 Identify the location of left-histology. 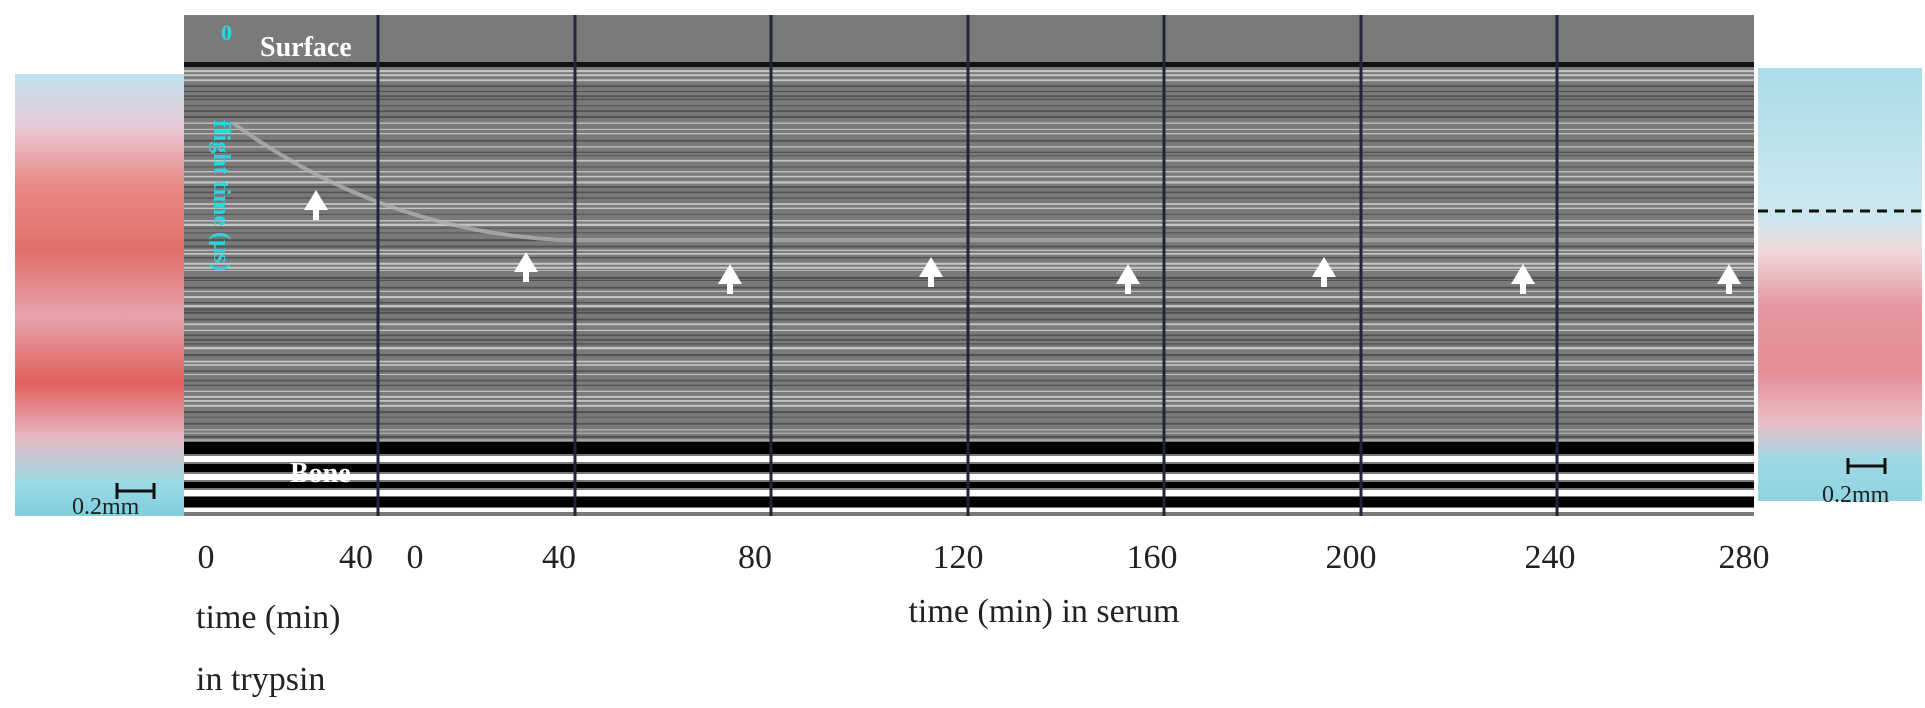
(99, 295).